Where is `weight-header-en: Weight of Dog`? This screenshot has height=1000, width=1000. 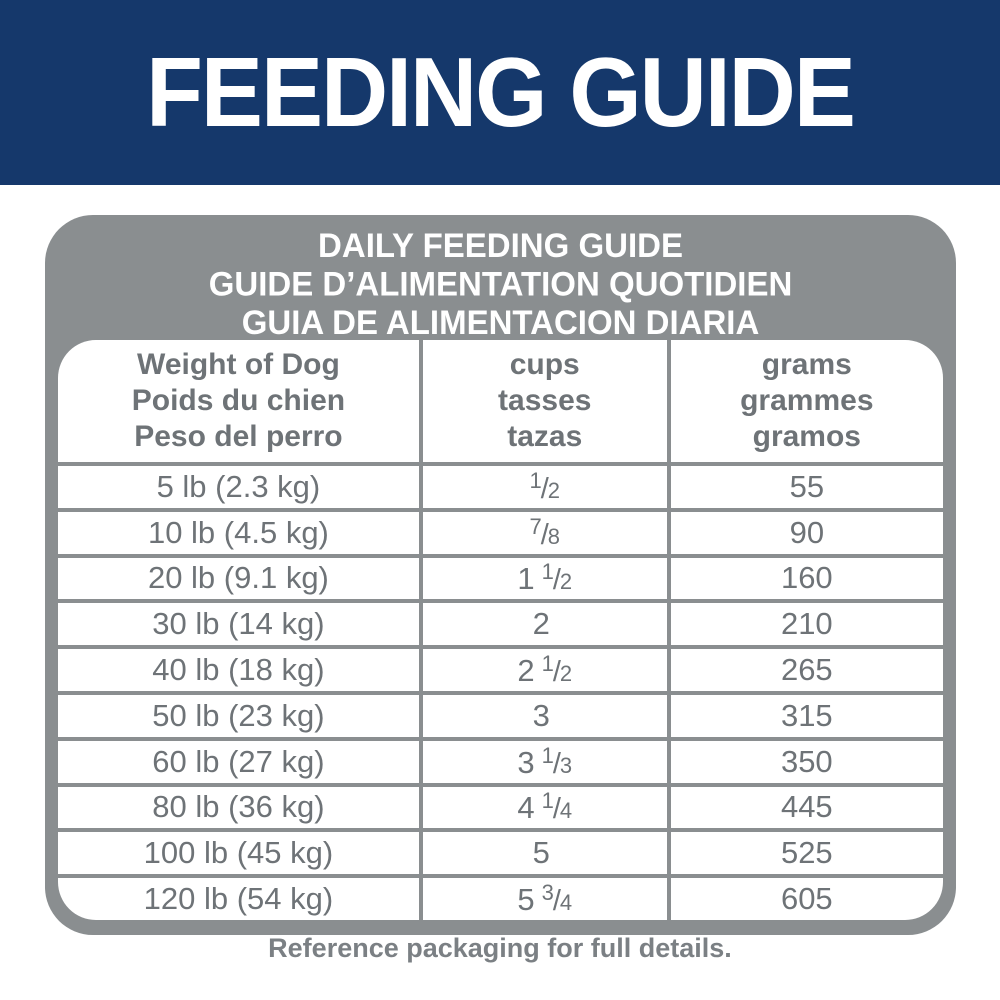
weight-header-en: Weight of Dog is located at coordinates (238, 364).